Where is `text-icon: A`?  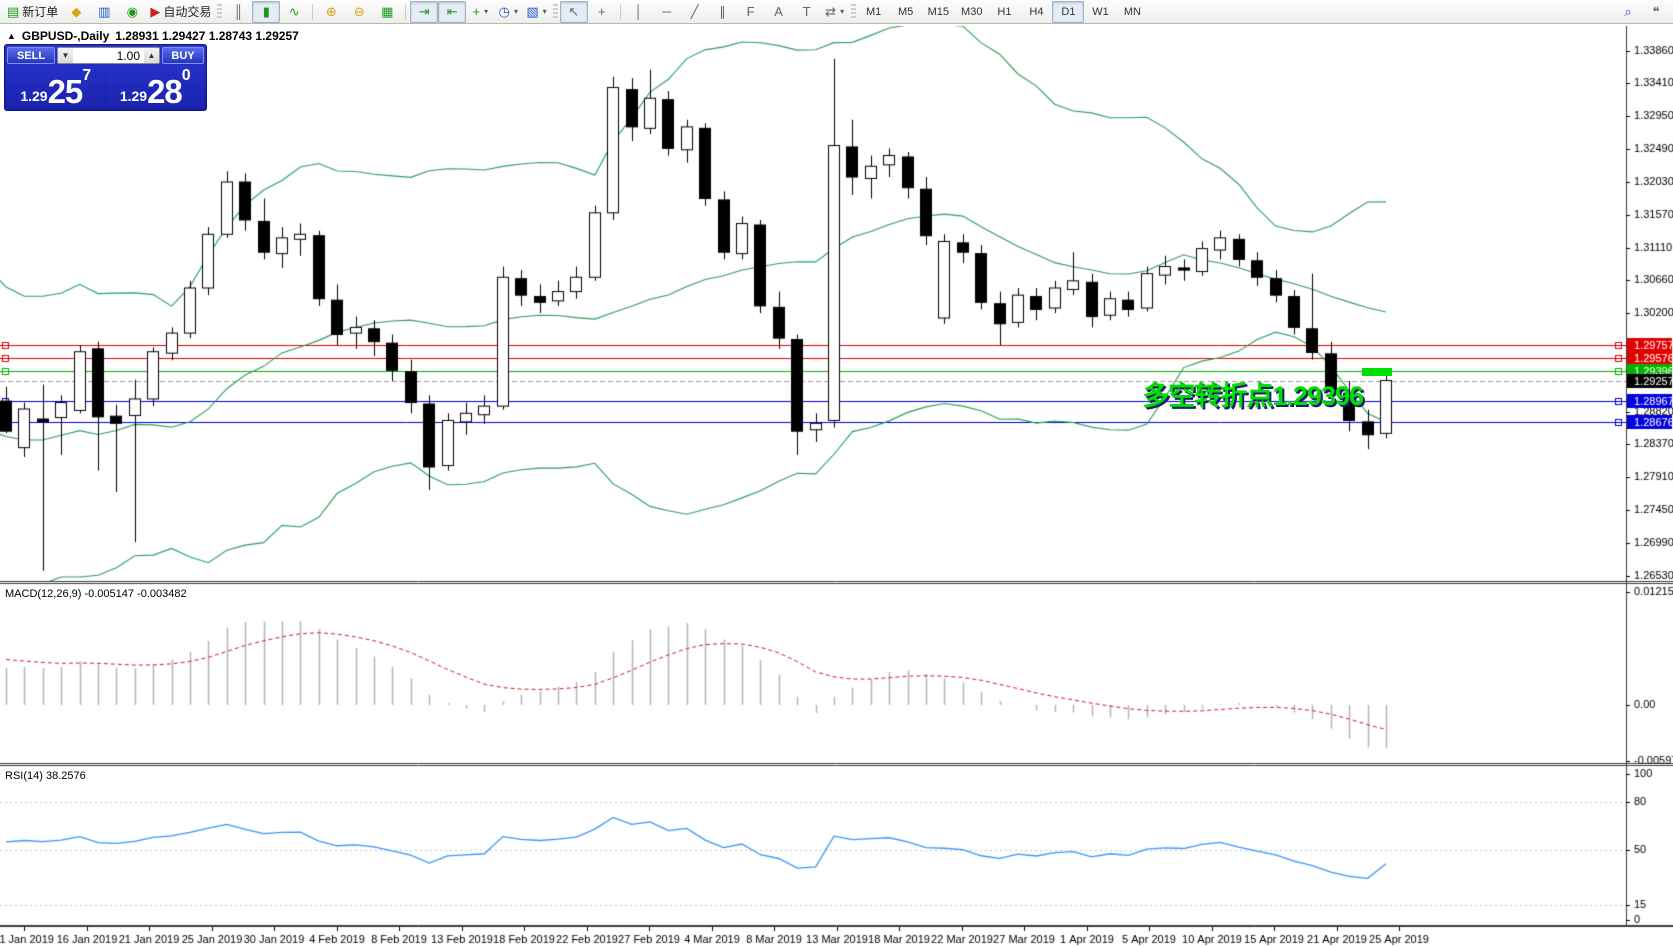
text-icon: A is located at coordinates (778, 11).